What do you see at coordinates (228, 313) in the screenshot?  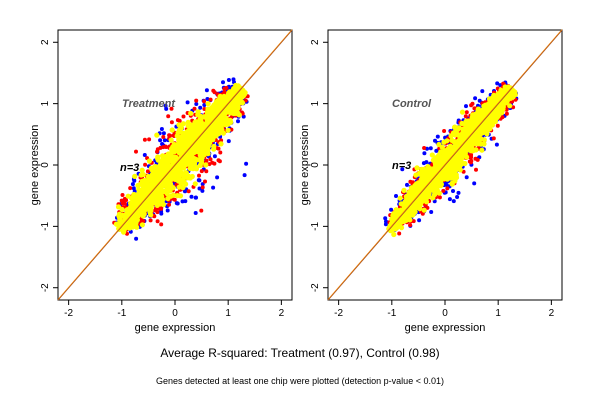 I see `x-tick-label: 1` at bounding box center [228, 313].